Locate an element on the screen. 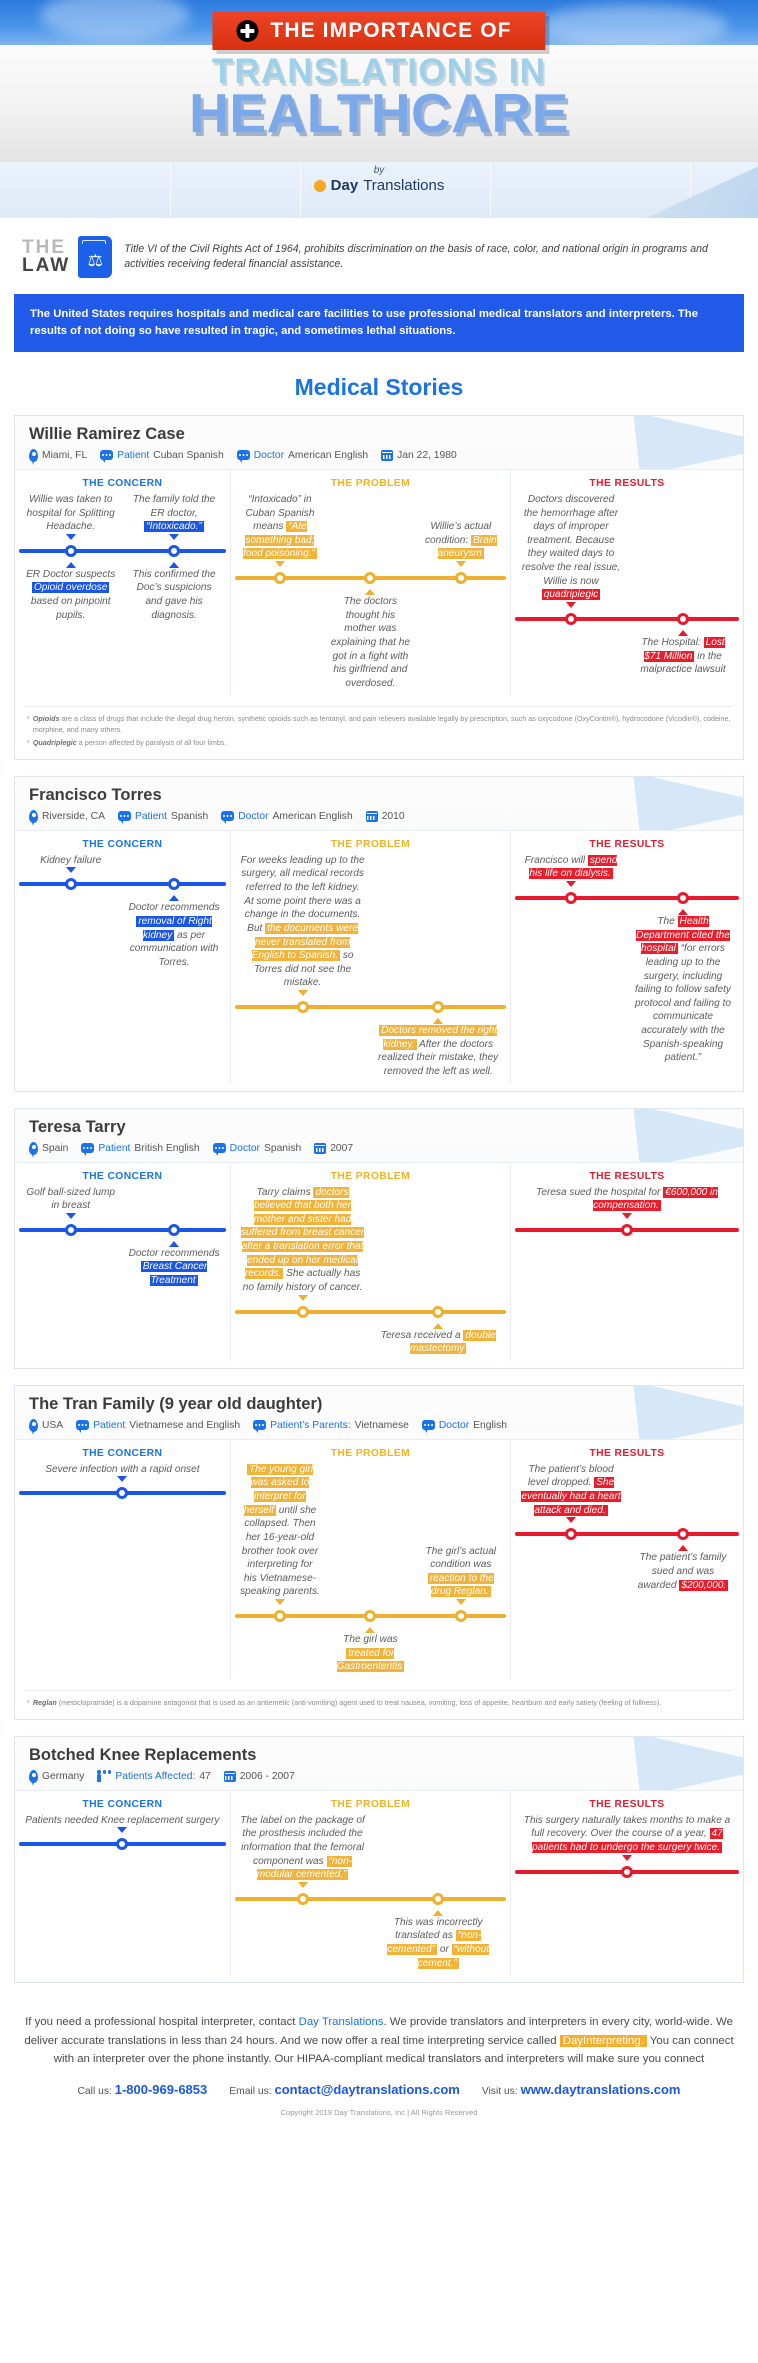 The height and width of the screenshot is (2363, 758). column-heading: THE RESULTS is located at coordinates (627, 1453).